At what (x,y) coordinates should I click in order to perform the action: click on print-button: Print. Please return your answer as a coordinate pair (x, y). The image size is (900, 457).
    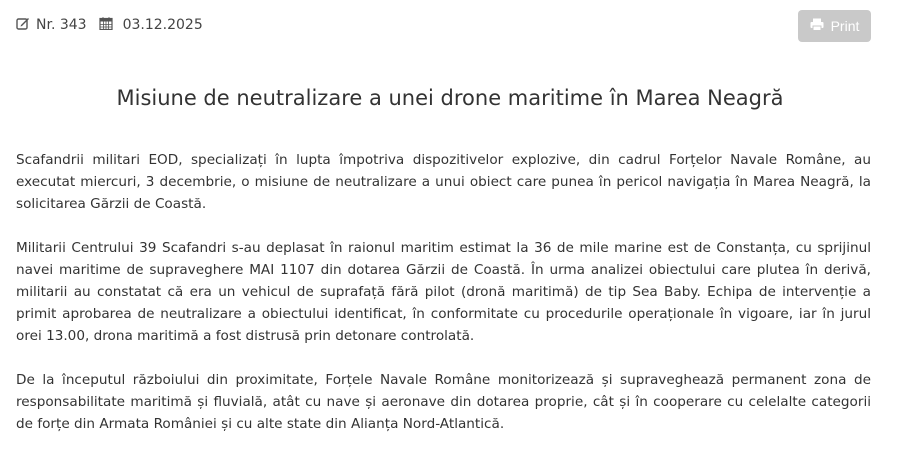
    Looking at the image, I should click on (834, 26).